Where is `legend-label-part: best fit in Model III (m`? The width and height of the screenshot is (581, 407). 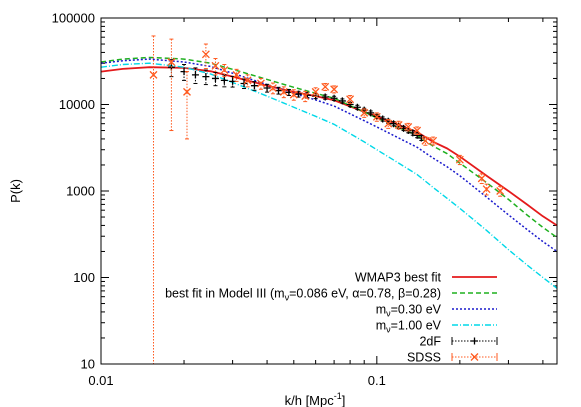 legend-label-part: best fit in Model III (m is located at coordinates (224, 294).